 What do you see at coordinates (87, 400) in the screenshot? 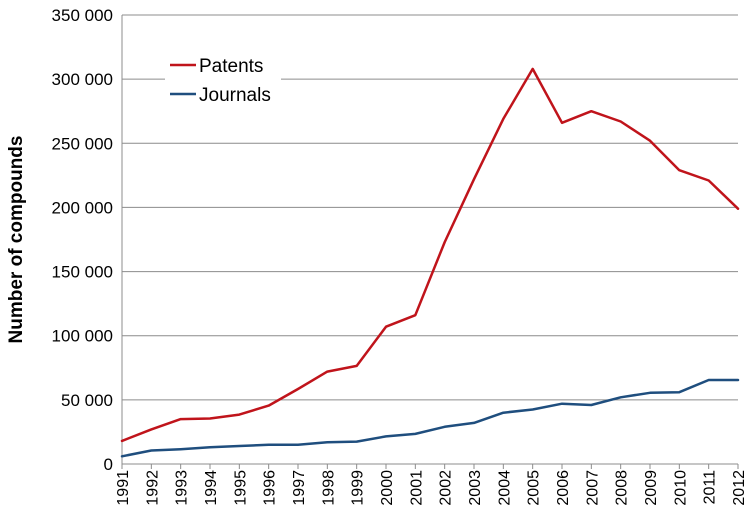
I see `y-tick-label: 50 000` at bounding box center [87, 400].